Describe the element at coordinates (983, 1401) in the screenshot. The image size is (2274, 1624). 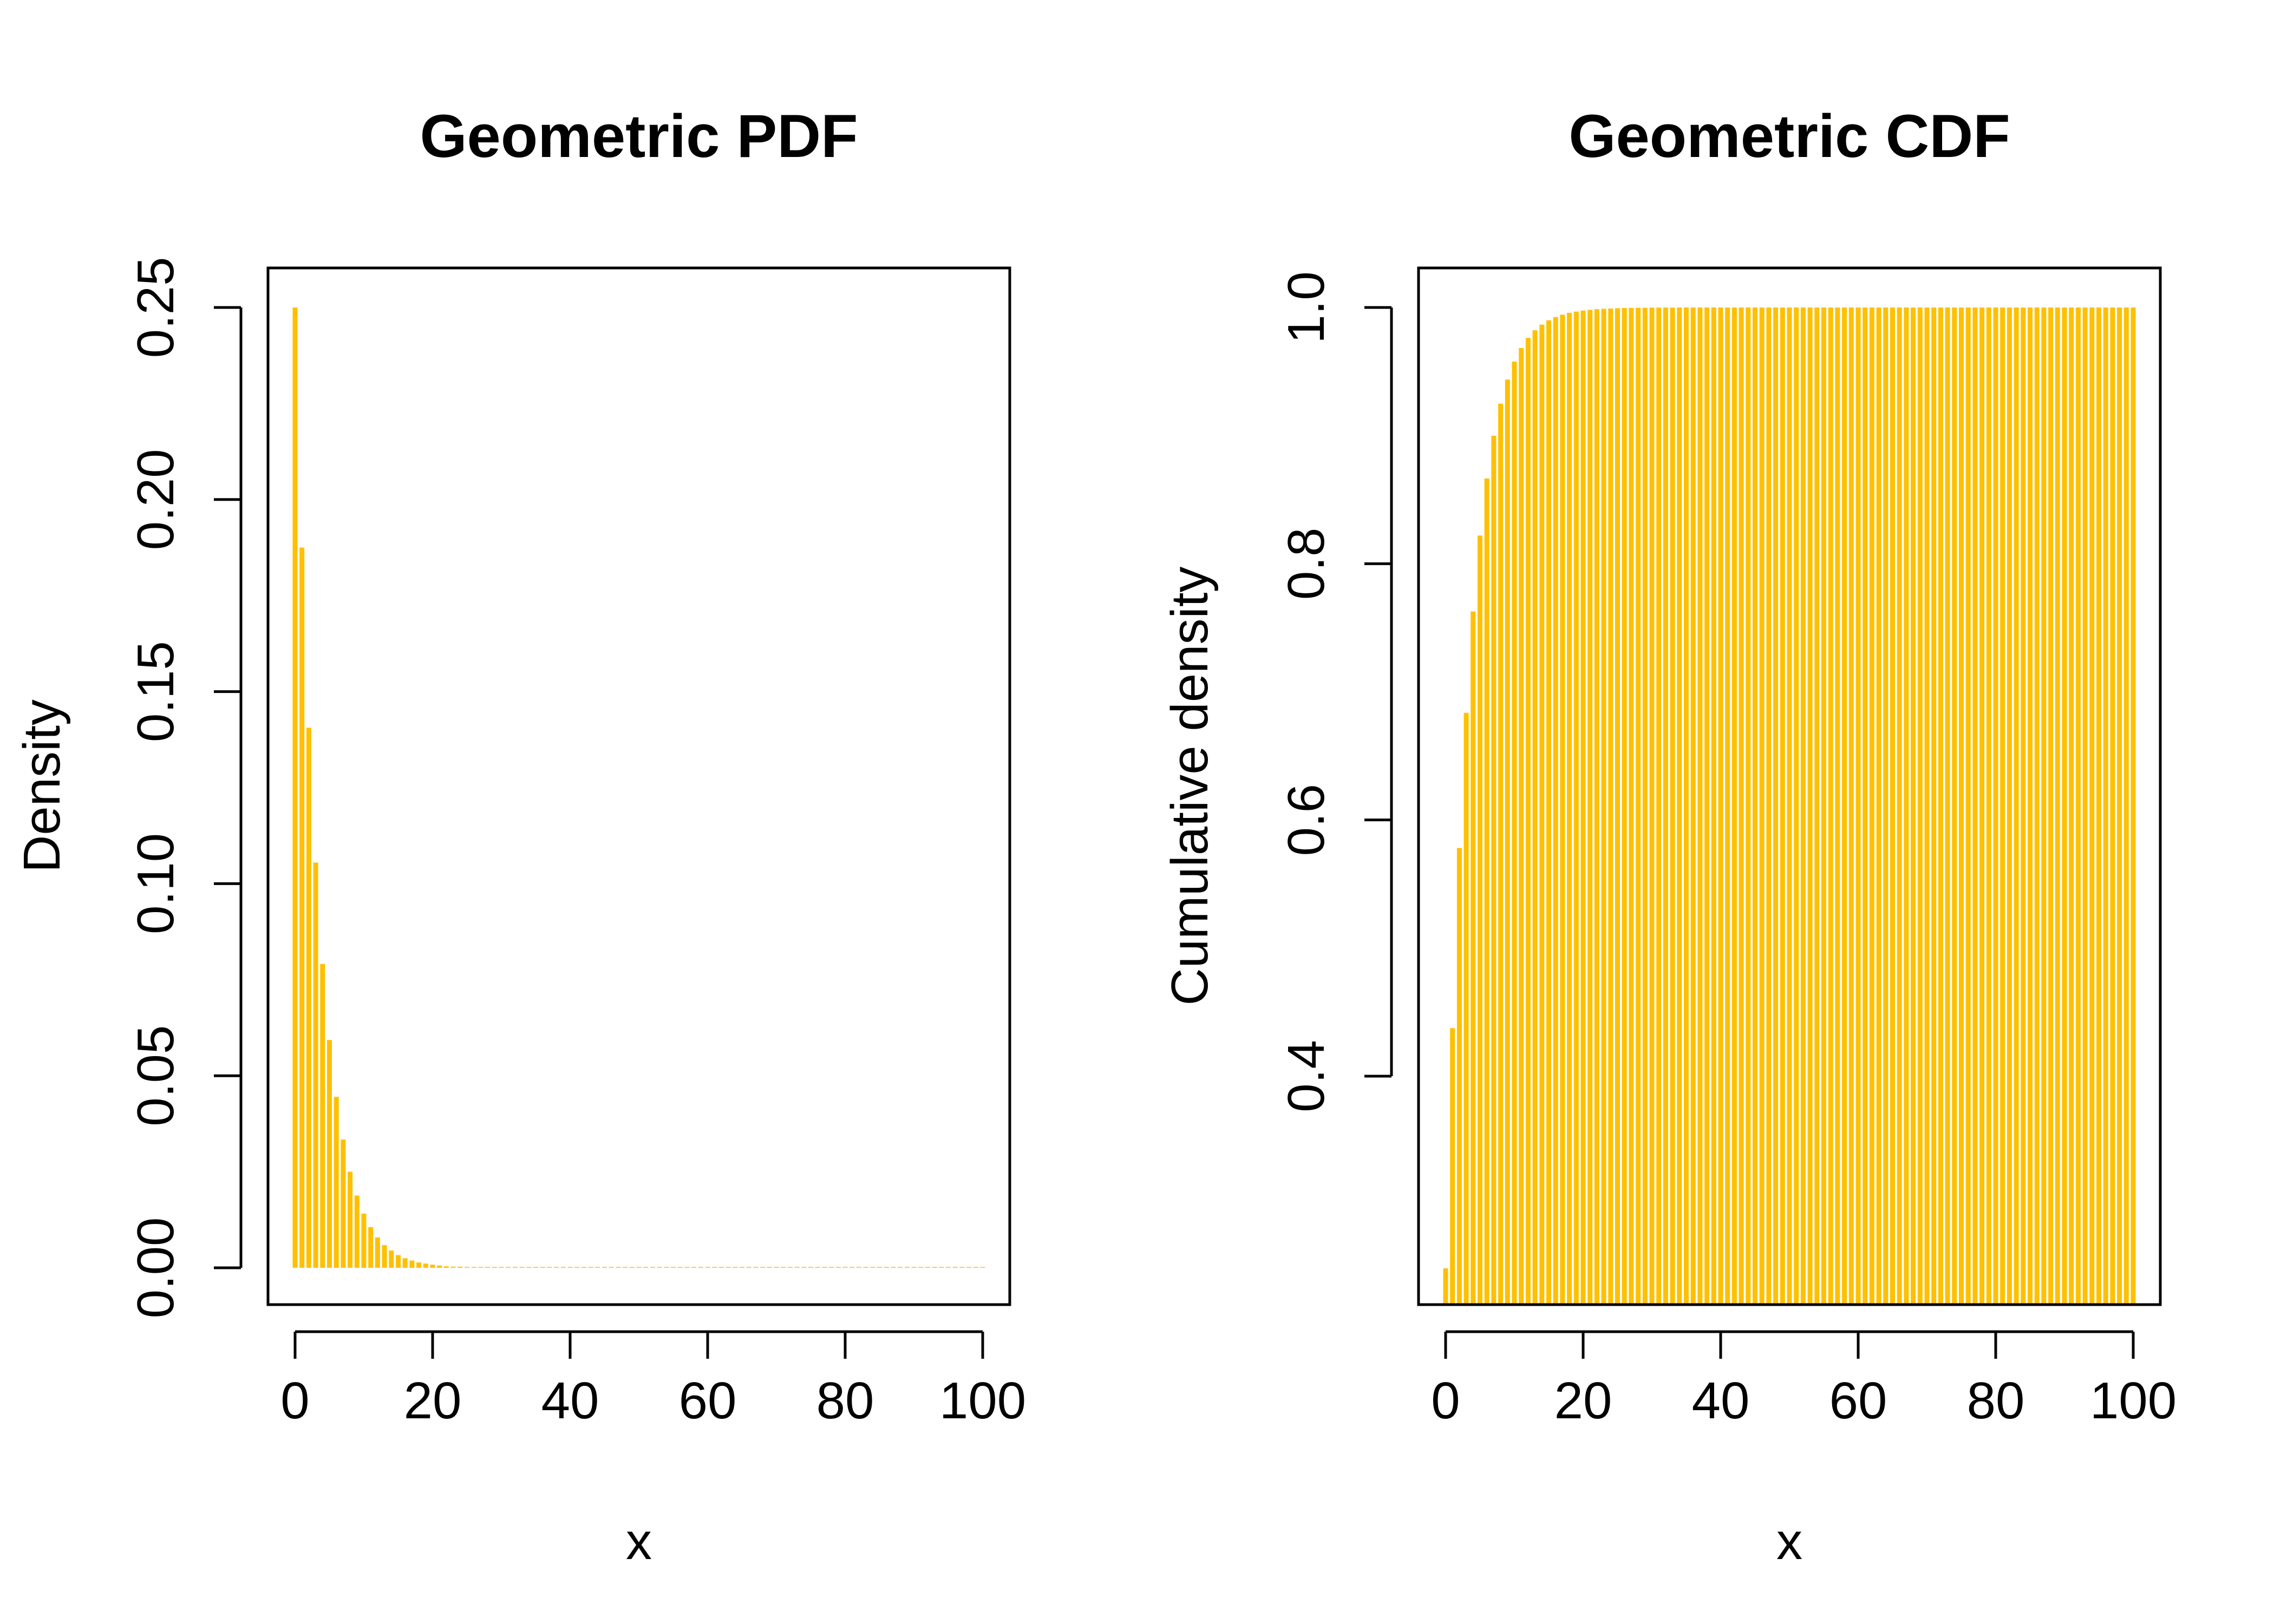
I see `pdf-x-tick-label: 100` at that location.